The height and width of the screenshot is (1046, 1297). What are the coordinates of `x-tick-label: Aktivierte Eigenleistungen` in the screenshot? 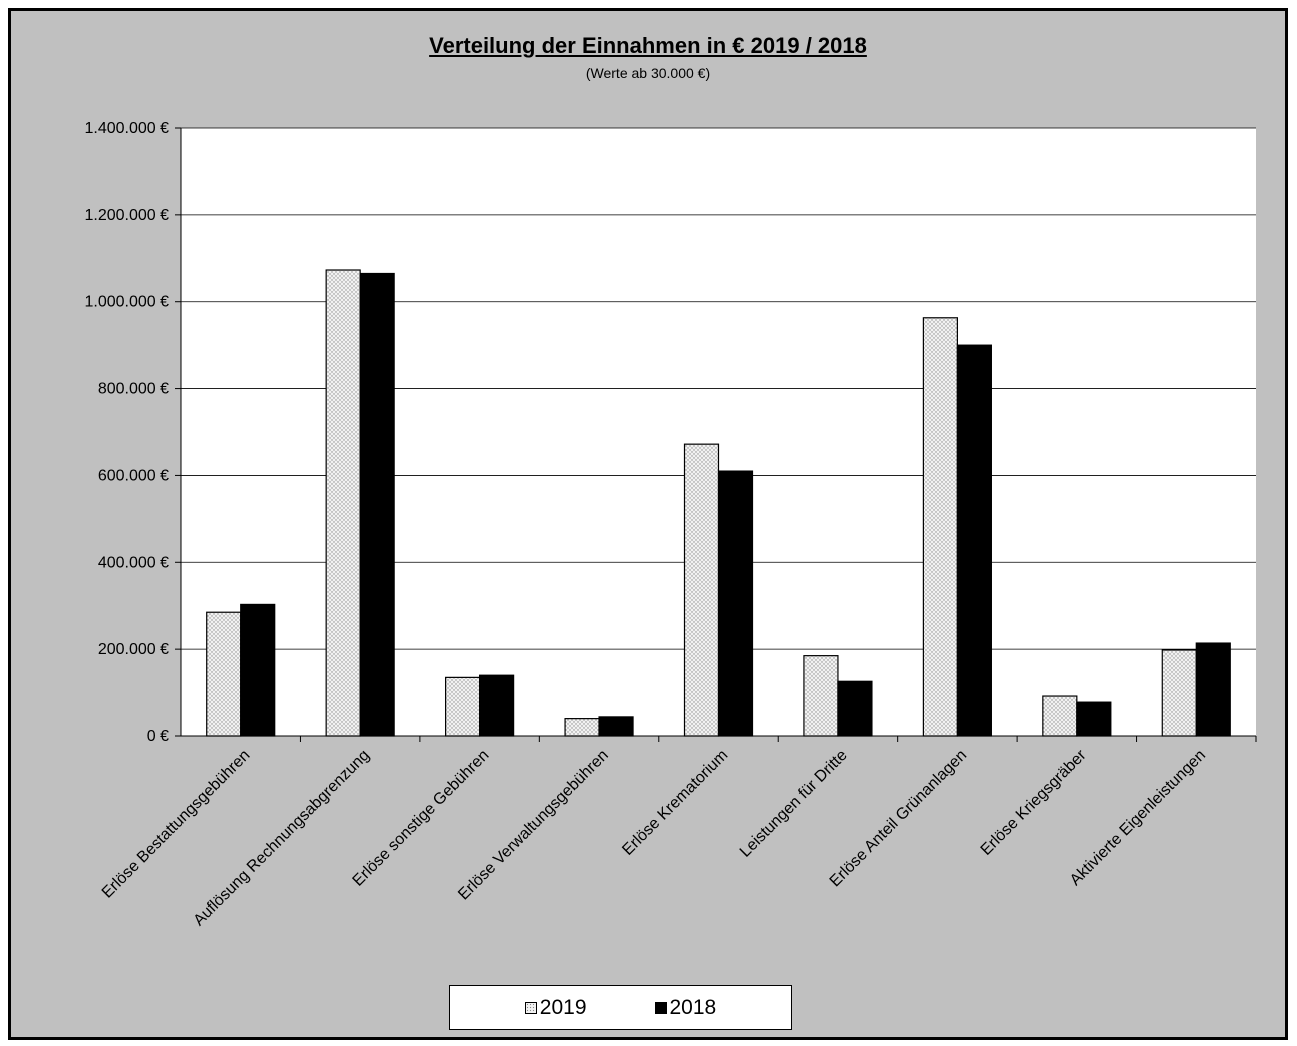 It's located at (1138, 818).